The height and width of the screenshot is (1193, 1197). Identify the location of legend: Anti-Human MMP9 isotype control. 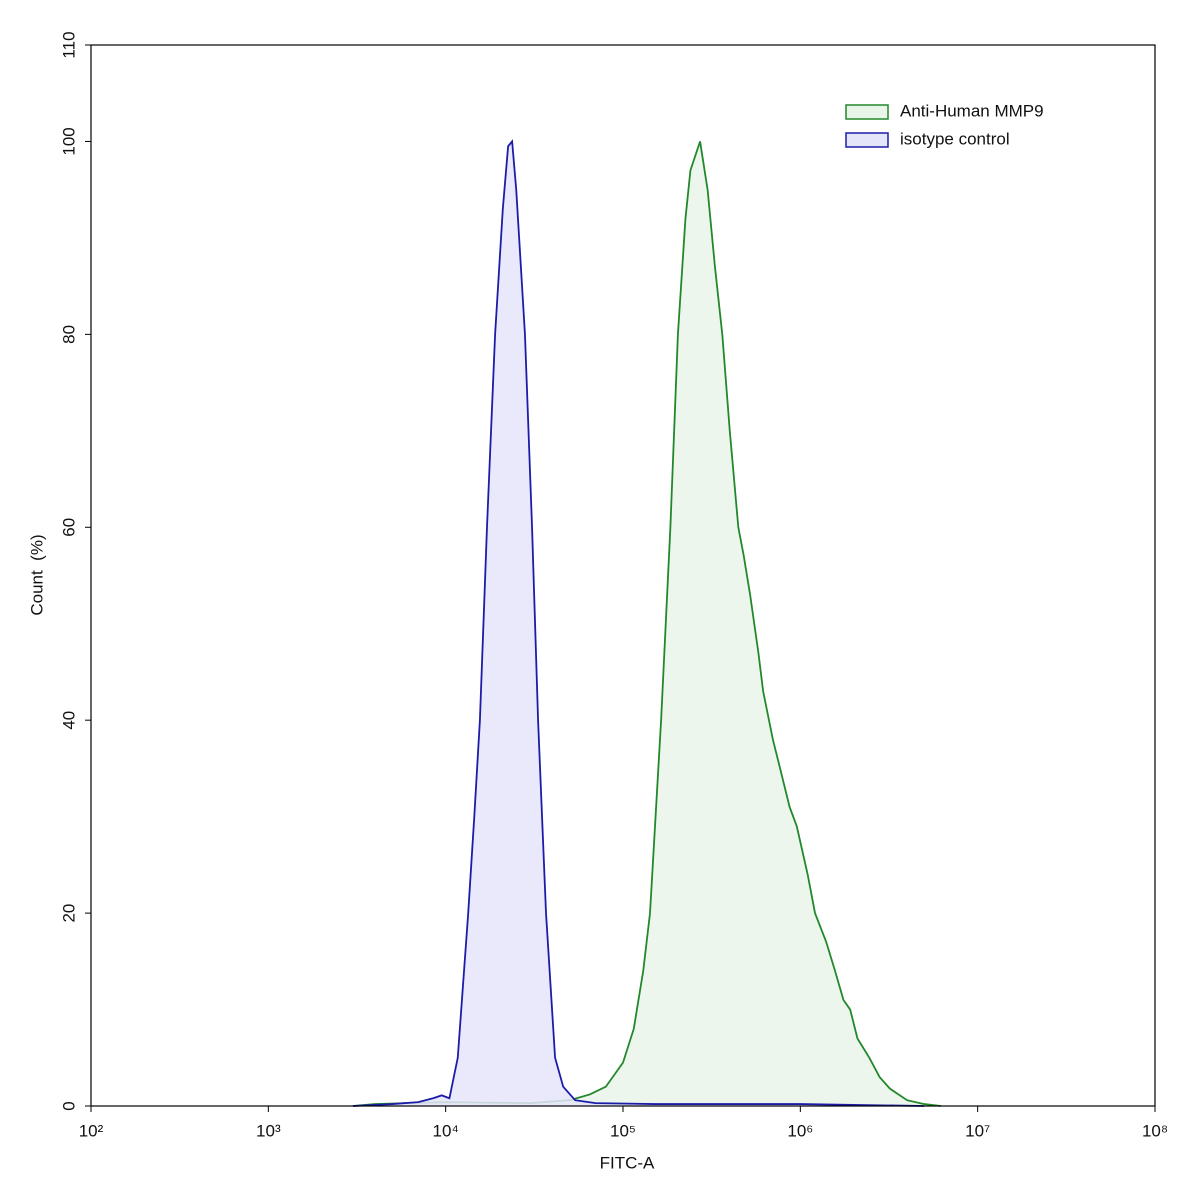
(944, 124).